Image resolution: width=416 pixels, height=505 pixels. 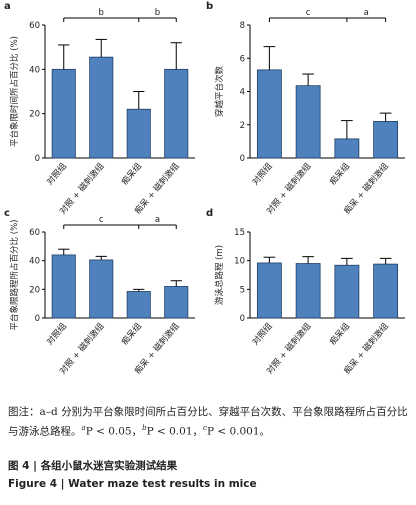 I want to click on y-axis-label: 平台象限路程所占百分比 (%), so click(x=14, y=275).